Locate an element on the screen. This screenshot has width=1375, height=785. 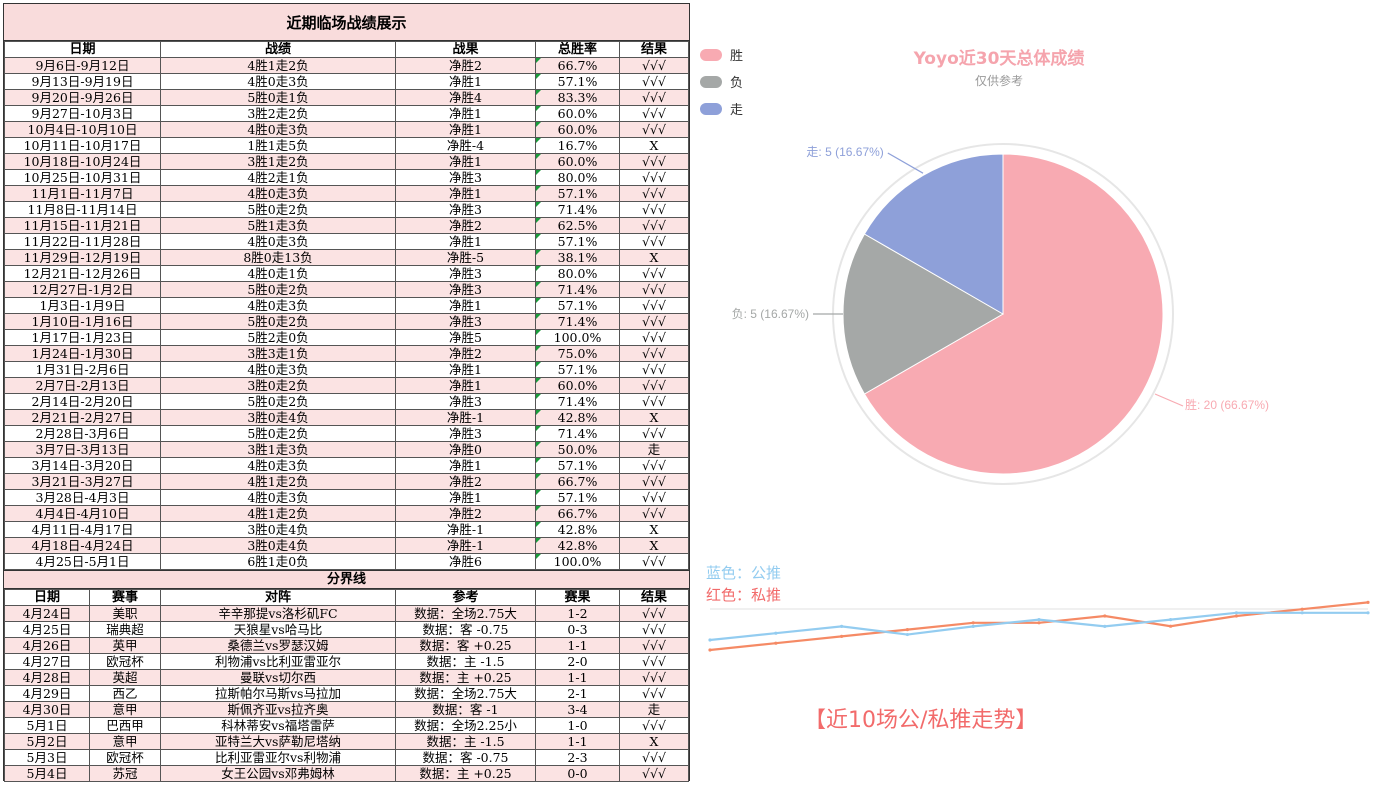
table-cell: 走 is located at coordinates (654, 449).